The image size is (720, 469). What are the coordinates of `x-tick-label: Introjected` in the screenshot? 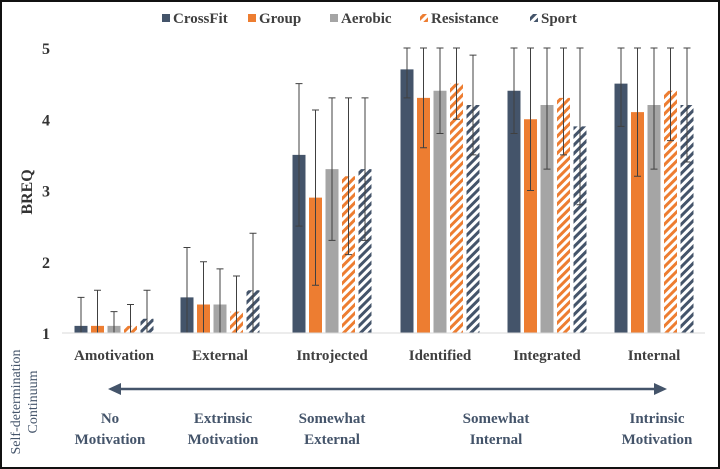 It's located at (332, 356).